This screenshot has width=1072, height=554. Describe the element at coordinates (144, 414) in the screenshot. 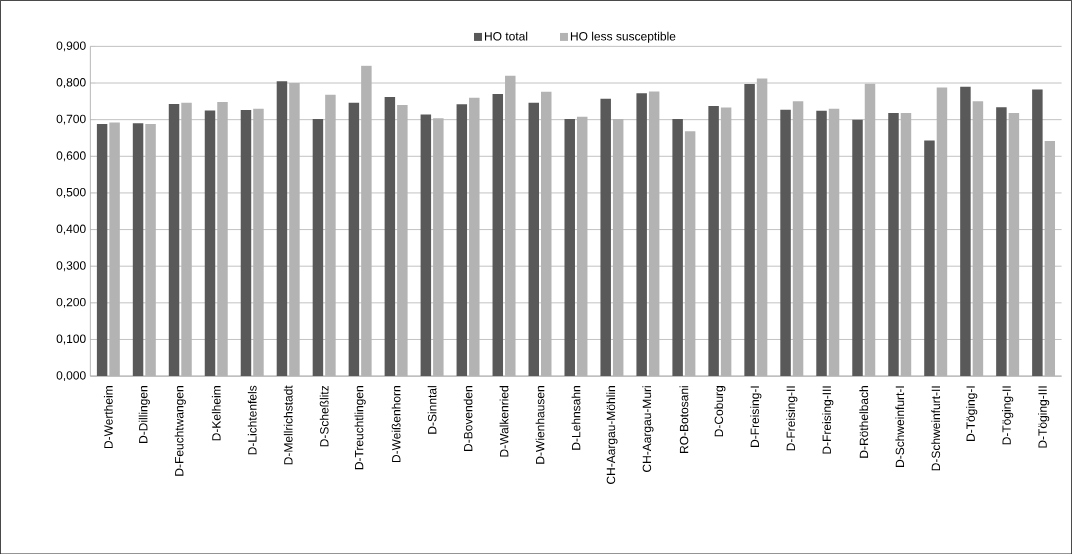

I see `x-tick-label: D-Dillingen` at that location.